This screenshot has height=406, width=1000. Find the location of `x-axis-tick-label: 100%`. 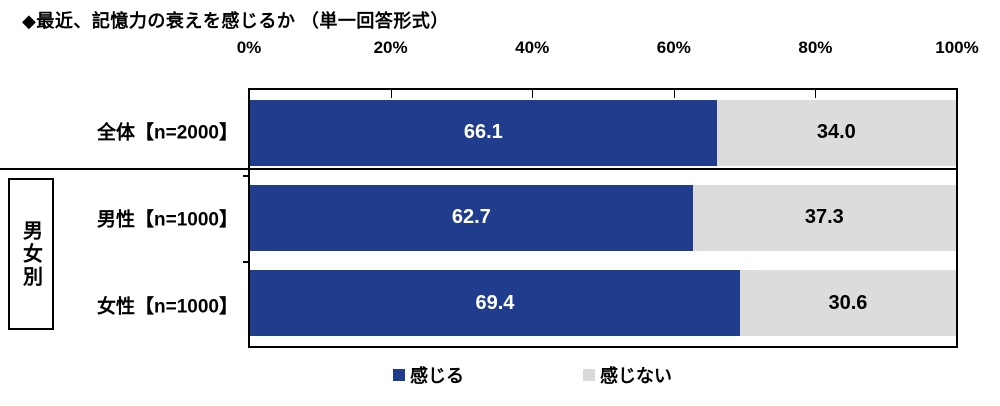

x-axis-tick-label: 100% is located at coordinates (957, 47).